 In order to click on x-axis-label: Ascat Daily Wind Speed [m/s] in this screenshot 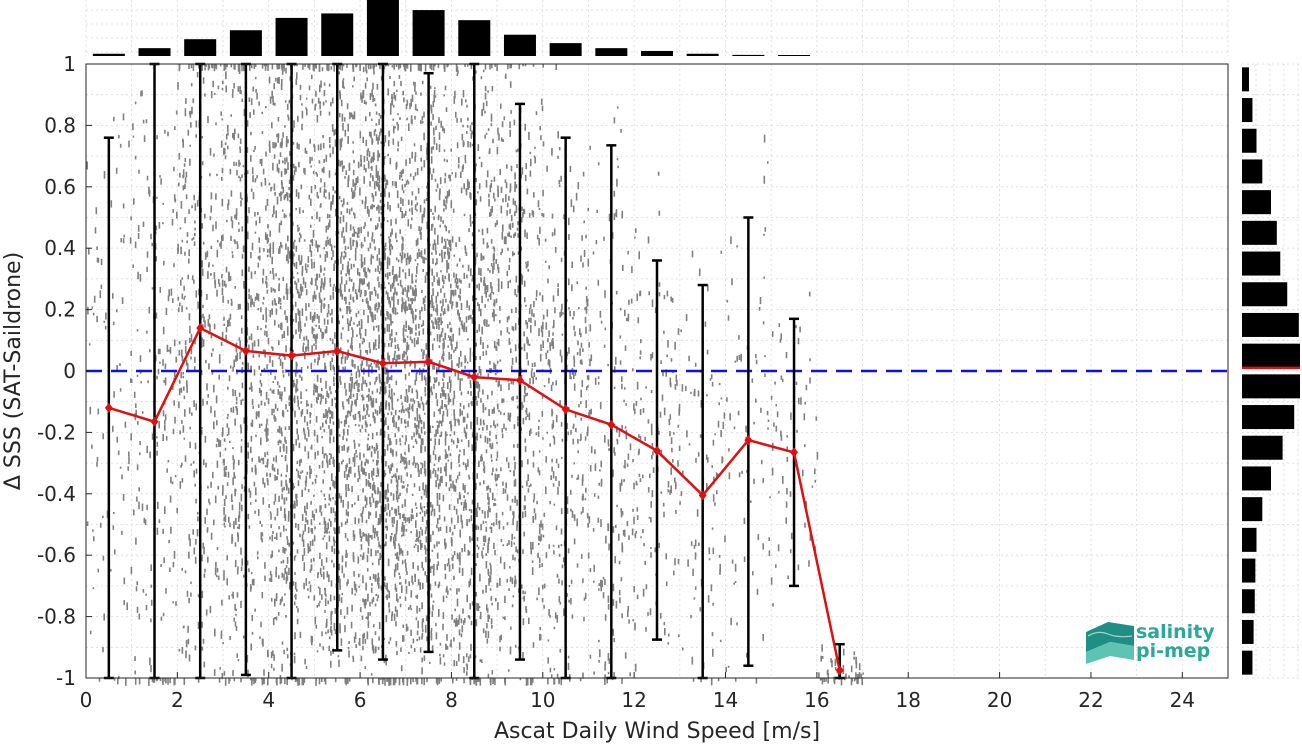, I will do `click(657, 731)`.